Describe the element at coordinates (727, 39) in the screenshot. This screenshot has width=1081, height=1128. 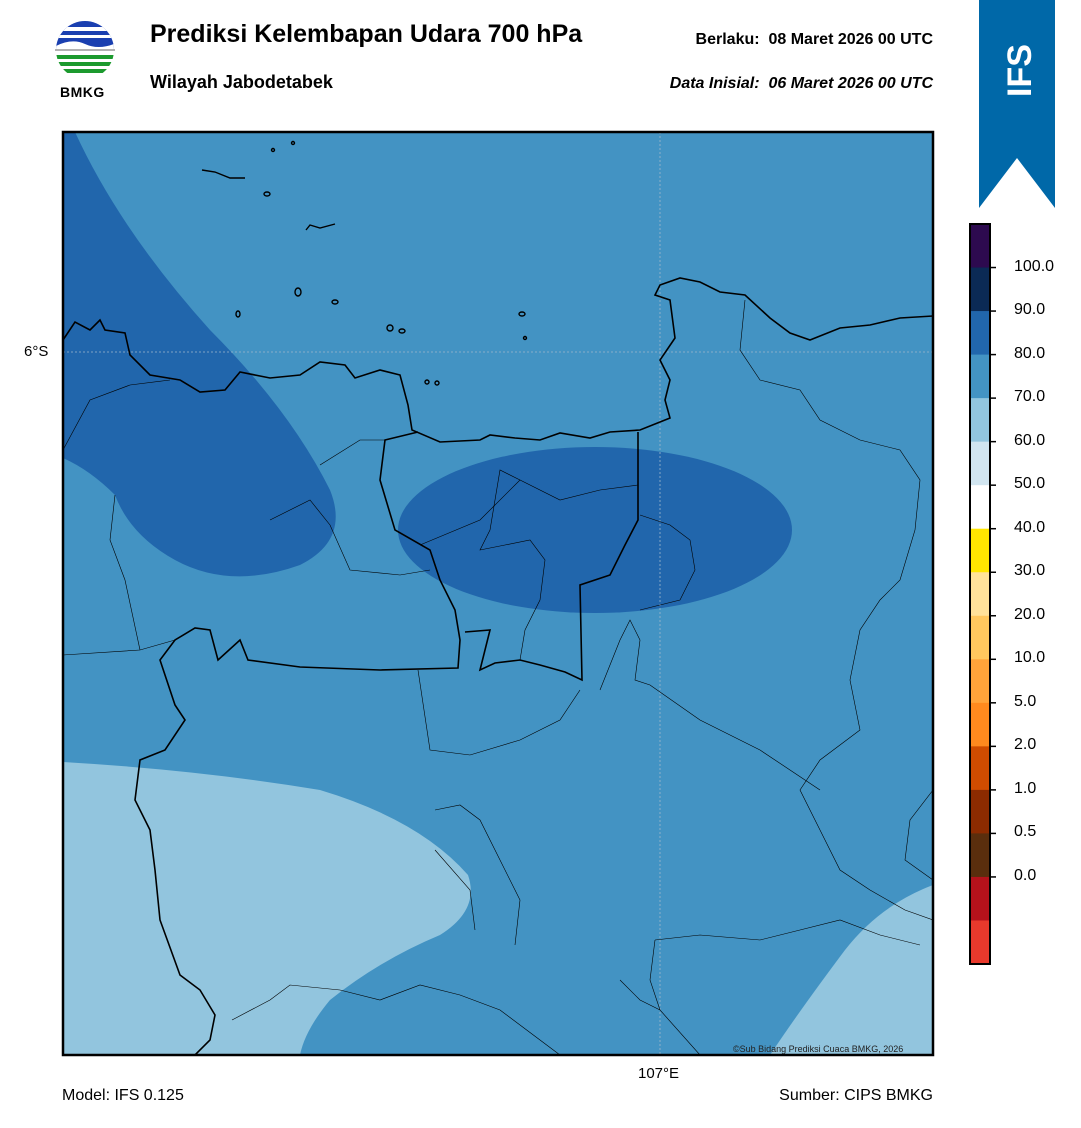
I see `valid-label: Berlaku:` at that location.